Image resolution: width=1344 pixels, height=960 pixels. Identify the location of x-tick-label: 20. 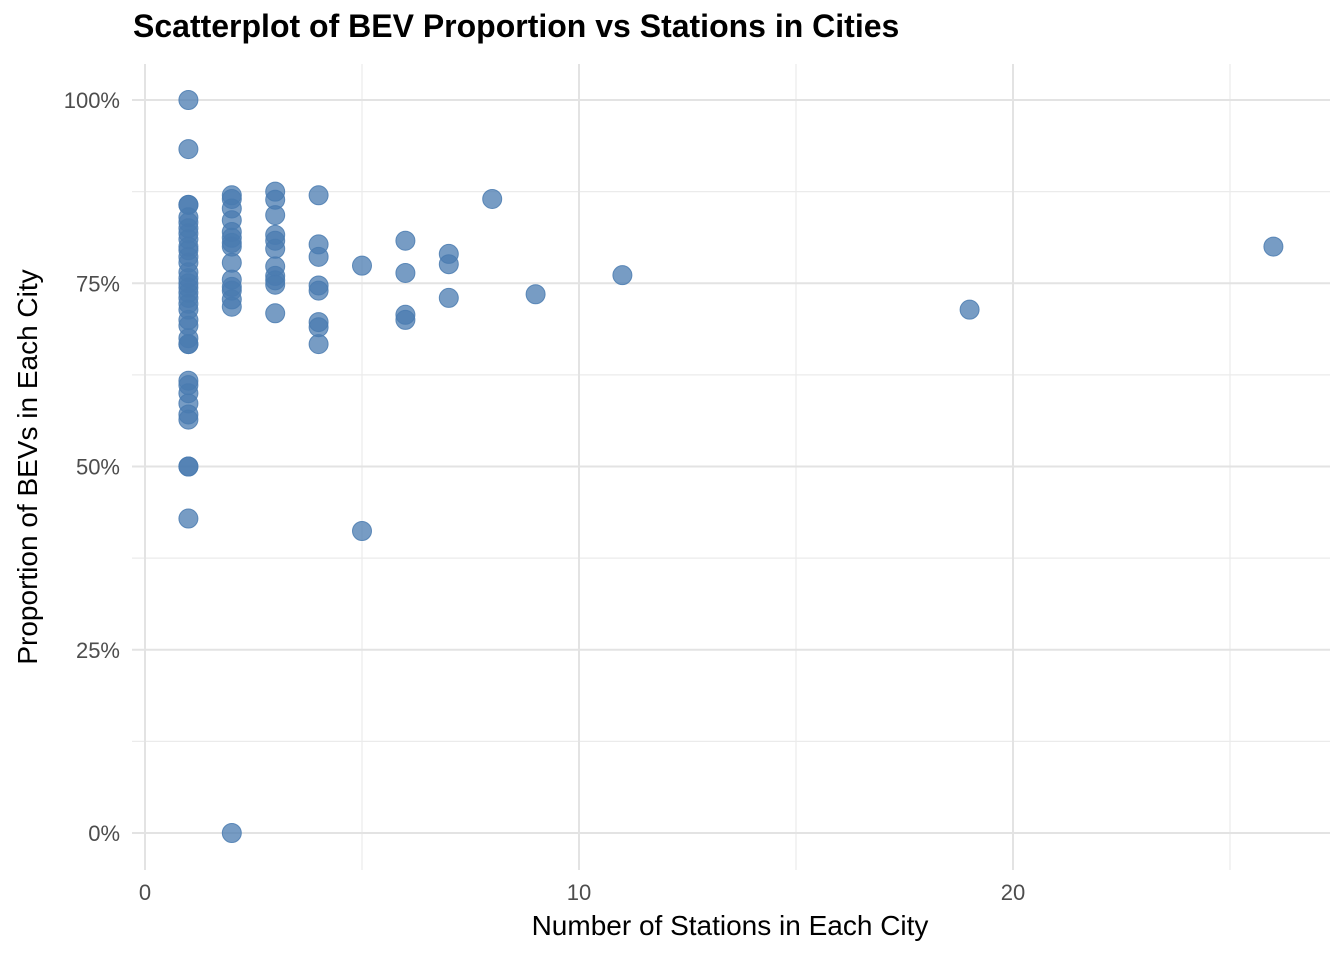
(1013, 892).